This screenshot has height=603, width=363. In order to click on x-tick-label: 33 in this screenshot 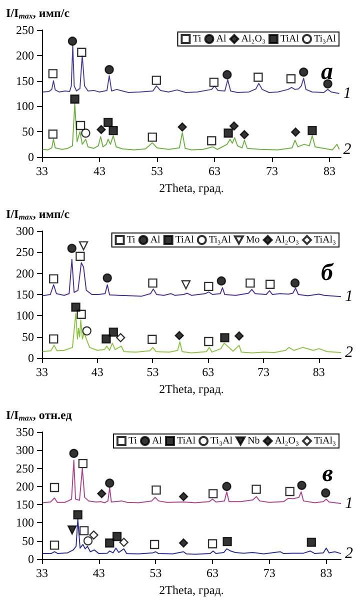, I will do `click(42, 573)`.